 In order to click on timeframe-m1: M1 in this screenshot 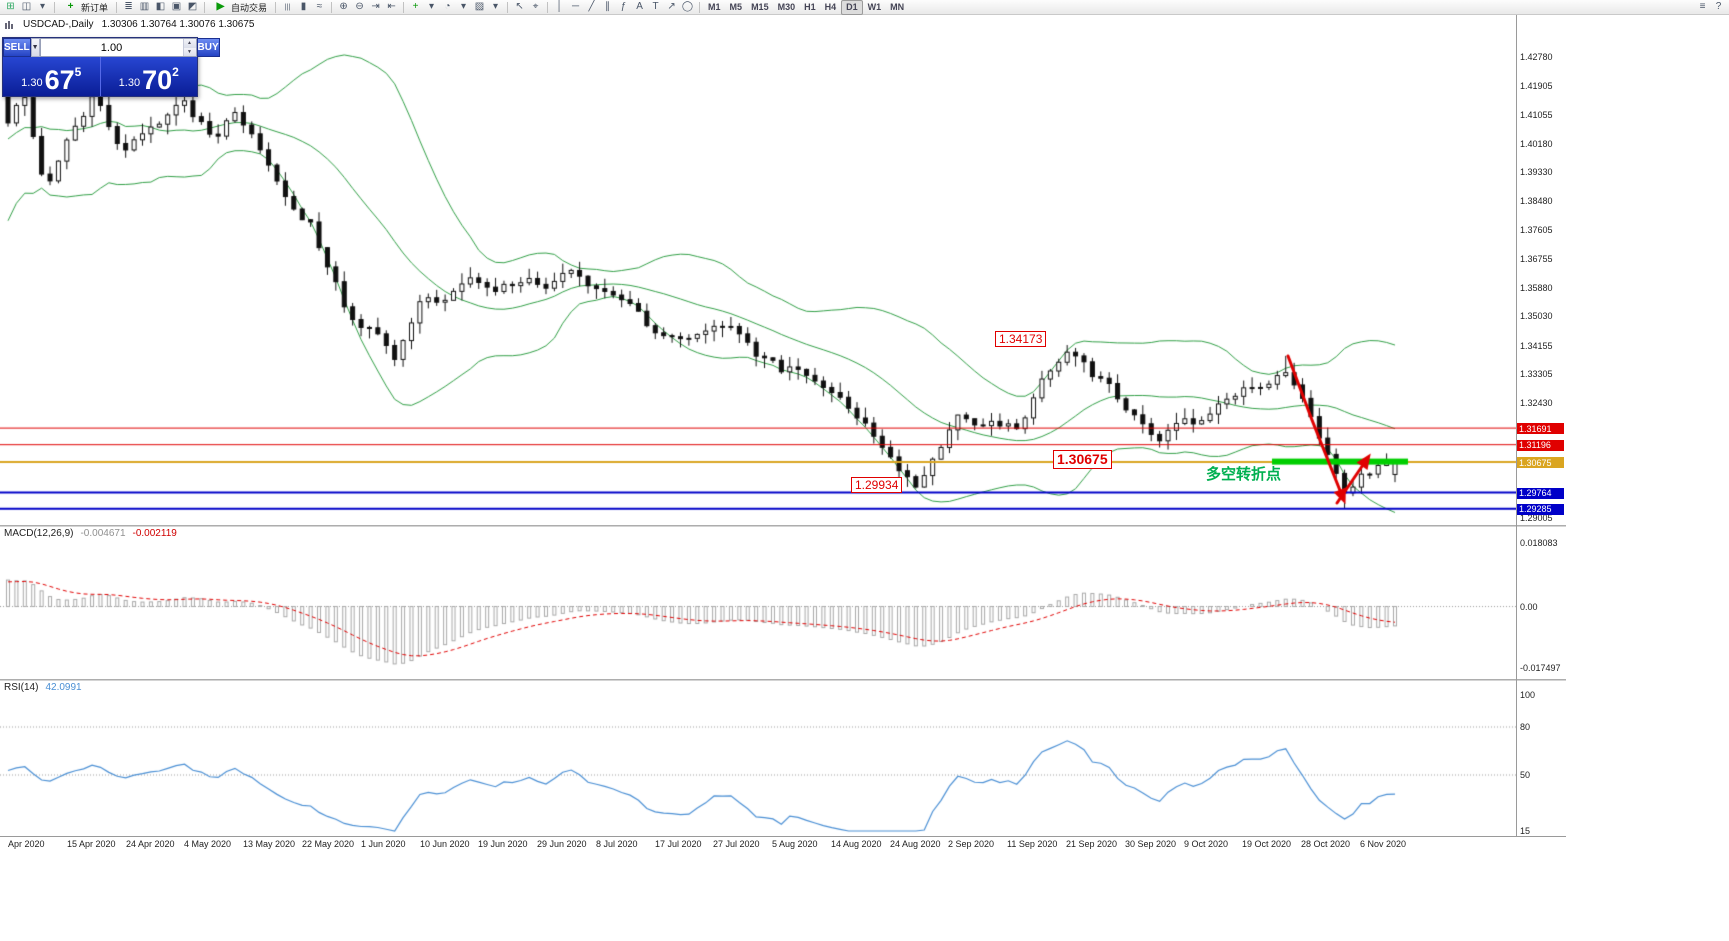, I will do `click(714, 7)`.